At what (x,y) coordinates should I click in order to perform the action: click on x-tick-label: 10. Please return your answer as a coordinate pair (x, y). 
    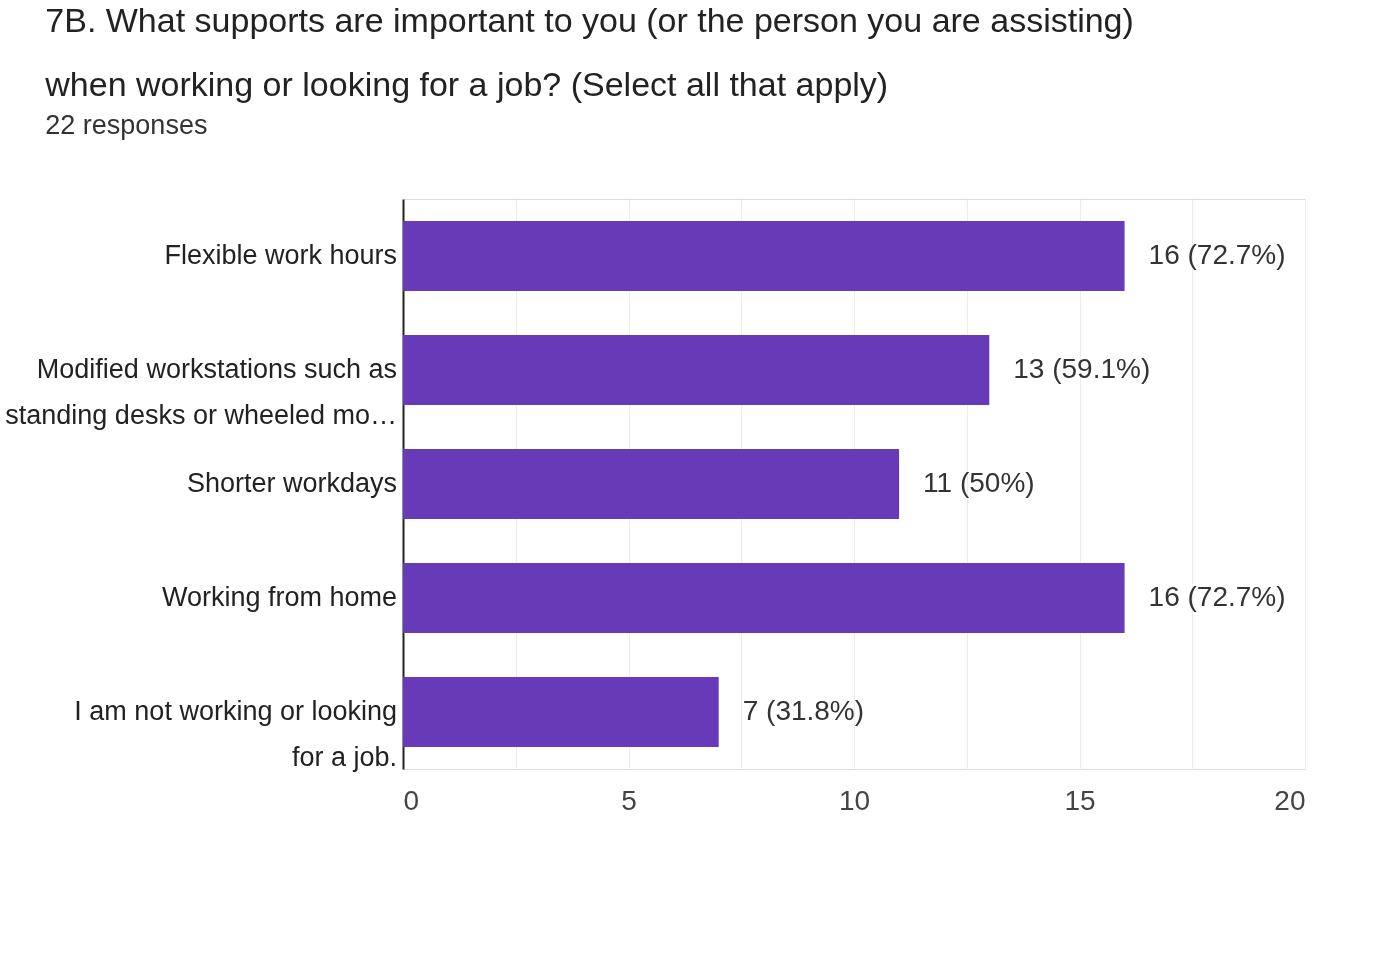
    Looking at the image, I should click on (854, 800).